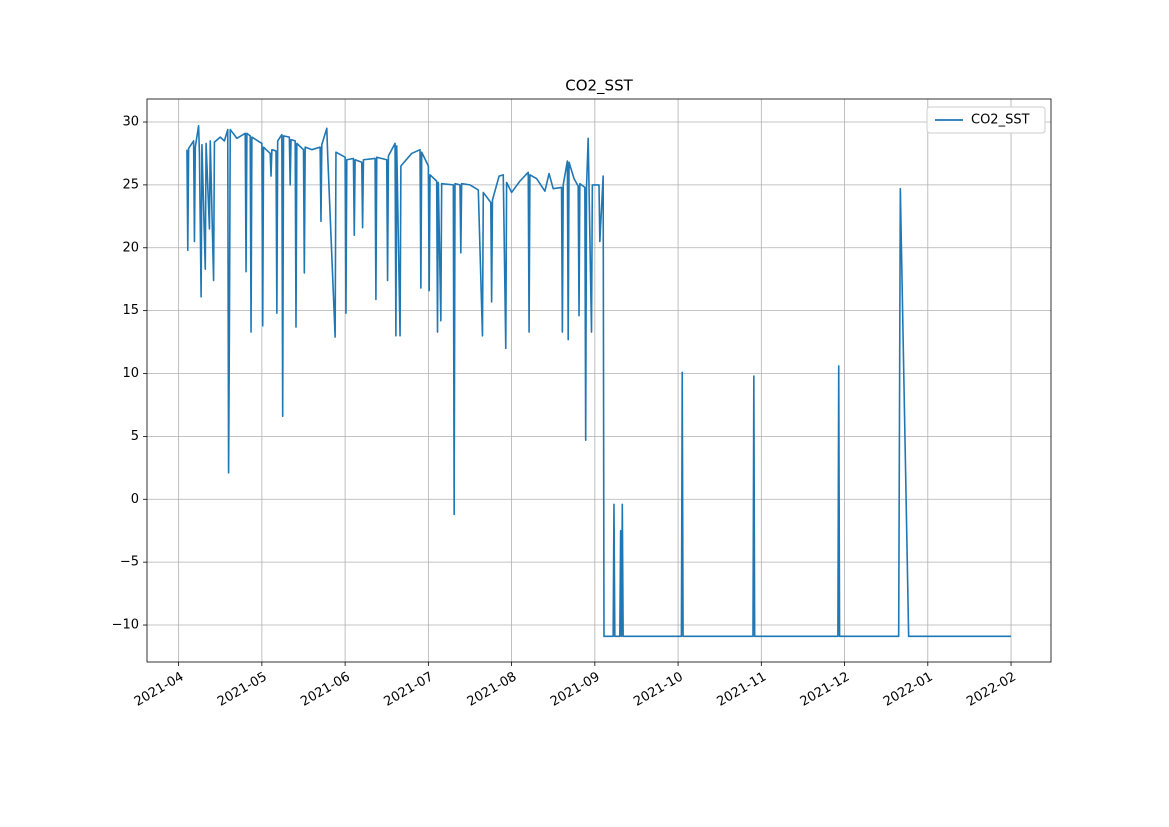 The height and width of the screenshot is (827, 1169). Describe the element at coordinates (599, 86) in the screenshot. I see `chart-title: CO2_SST` at that location.